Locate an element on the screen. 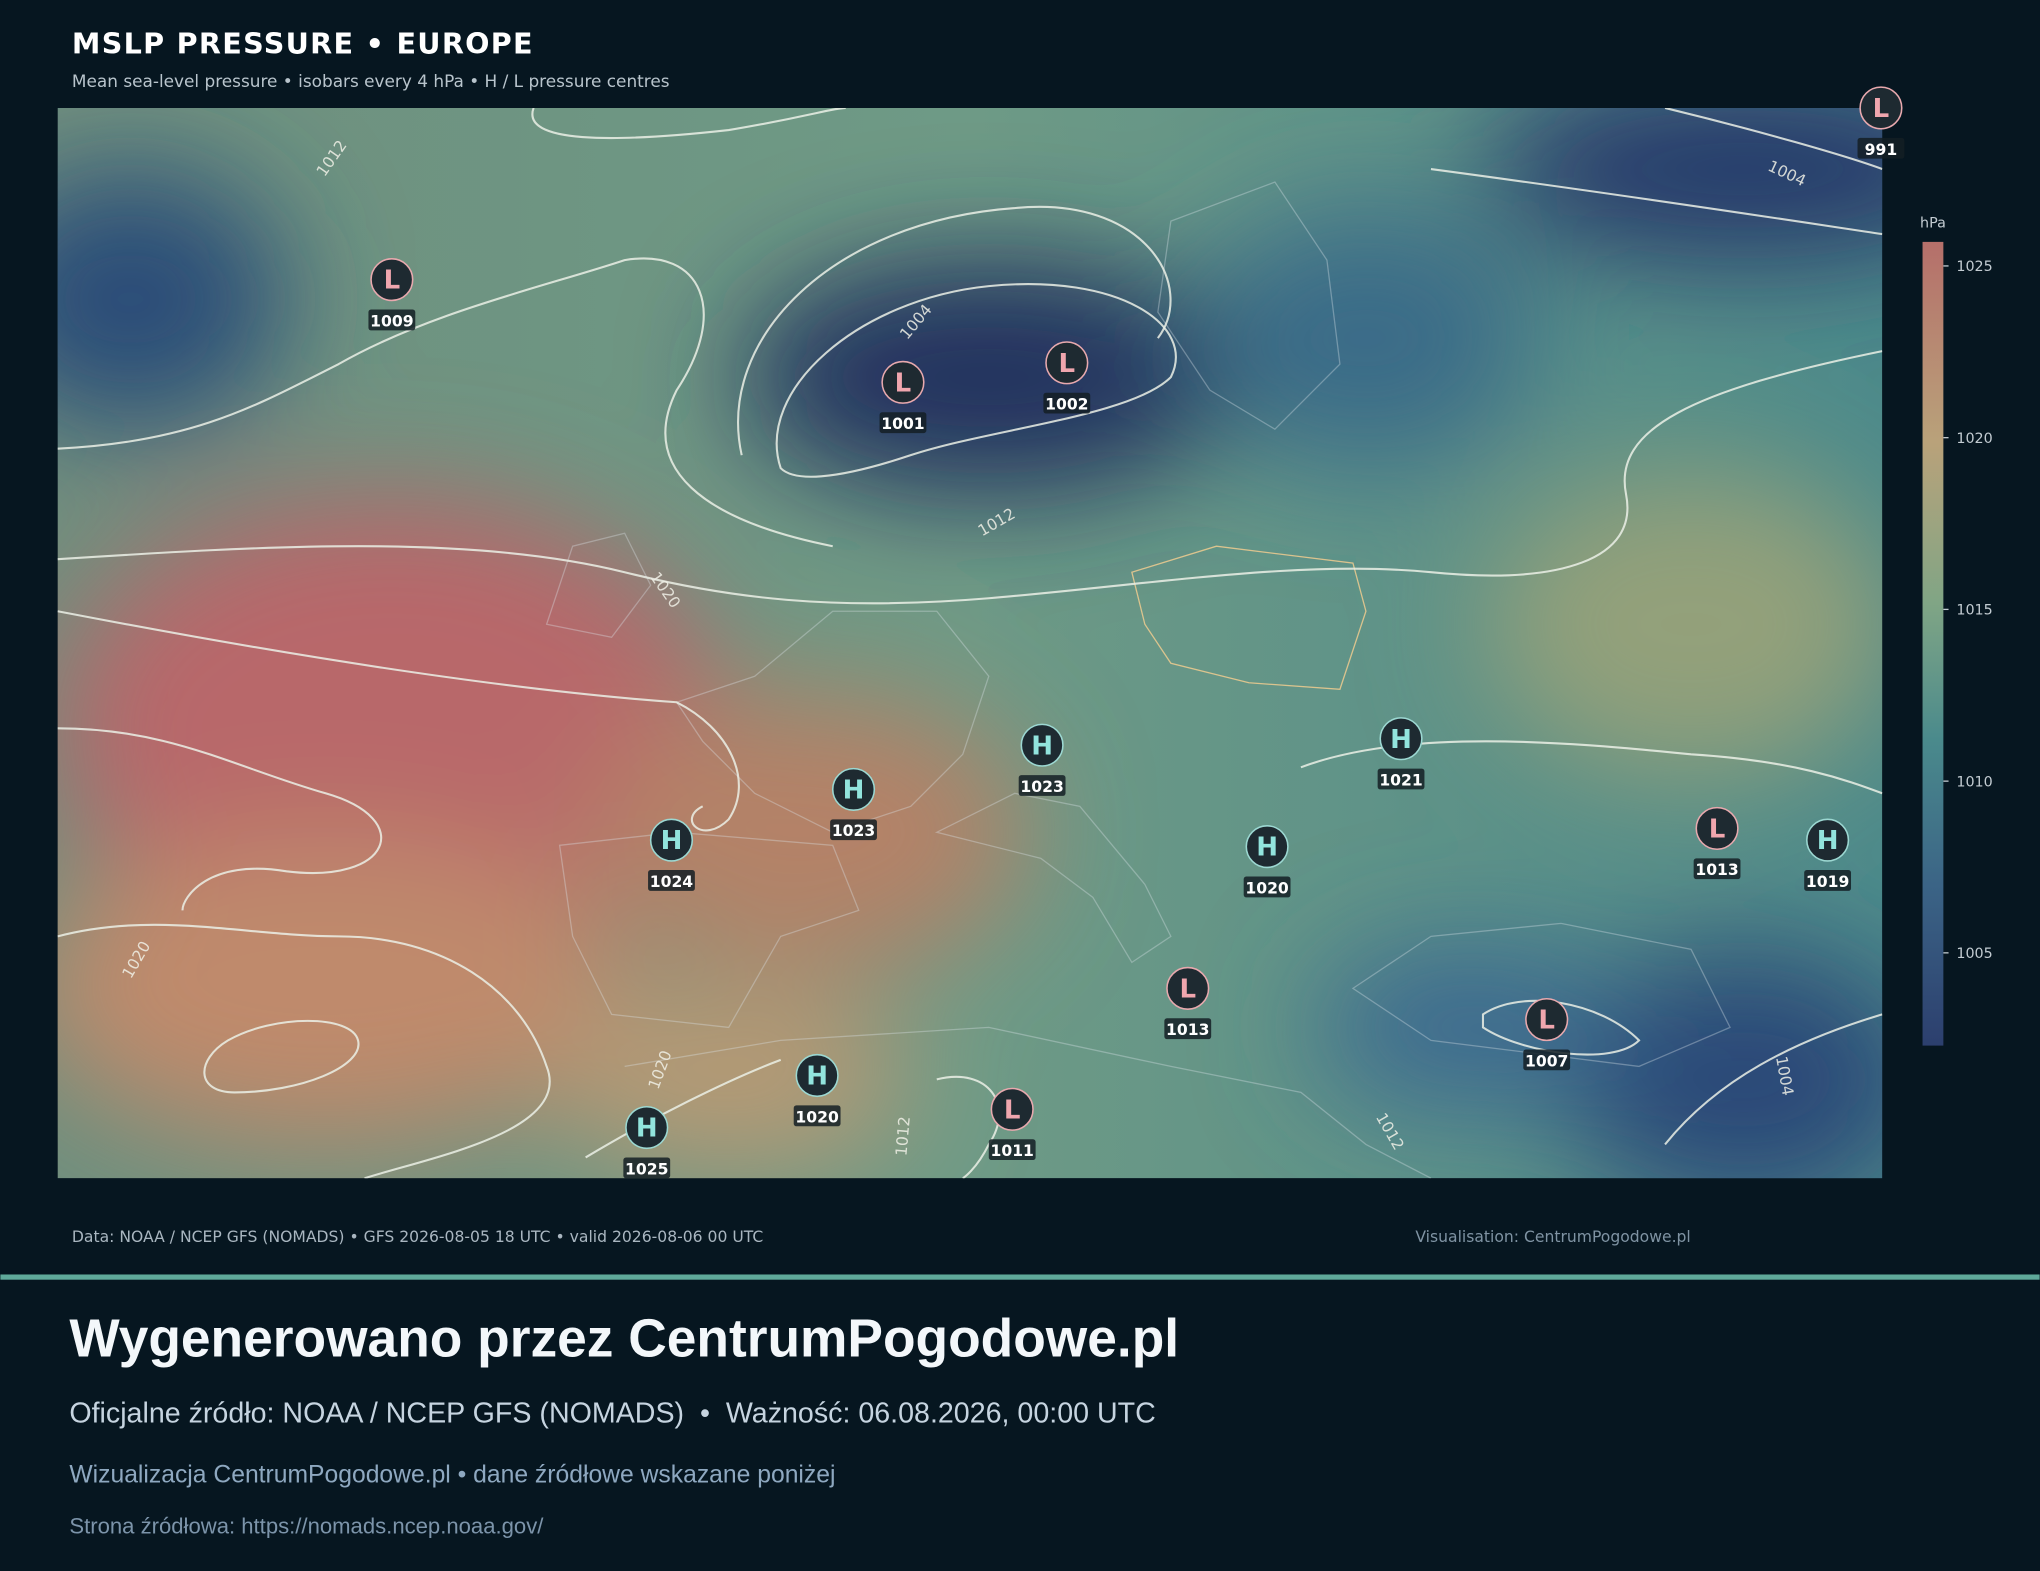 This screenshot has height=1571, width=2040. centre-value: 1021 is located at coordinates (1400, 781).